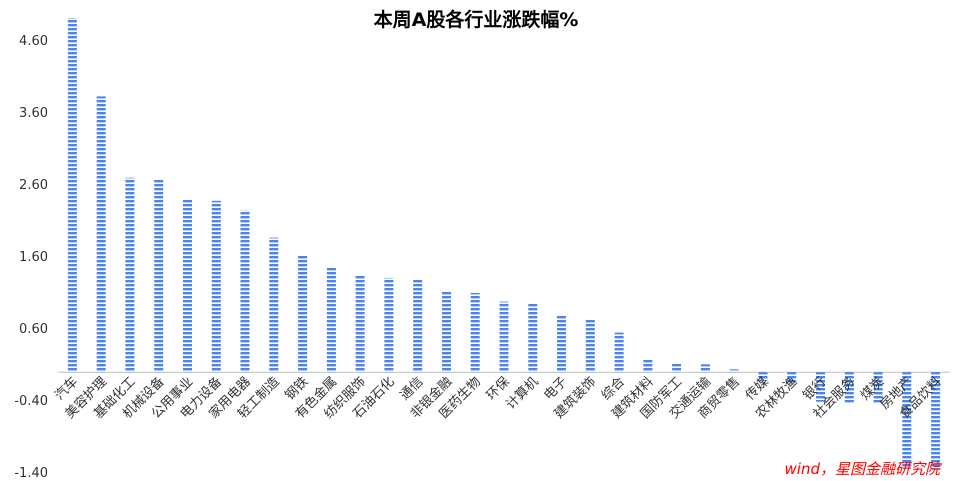 The height and width of the screenshot is (481, 960). What do you see at coordinates (31, 401) in the screenshot?
I see `y-tick-label: -0.40` at bounding box center [31, 401].